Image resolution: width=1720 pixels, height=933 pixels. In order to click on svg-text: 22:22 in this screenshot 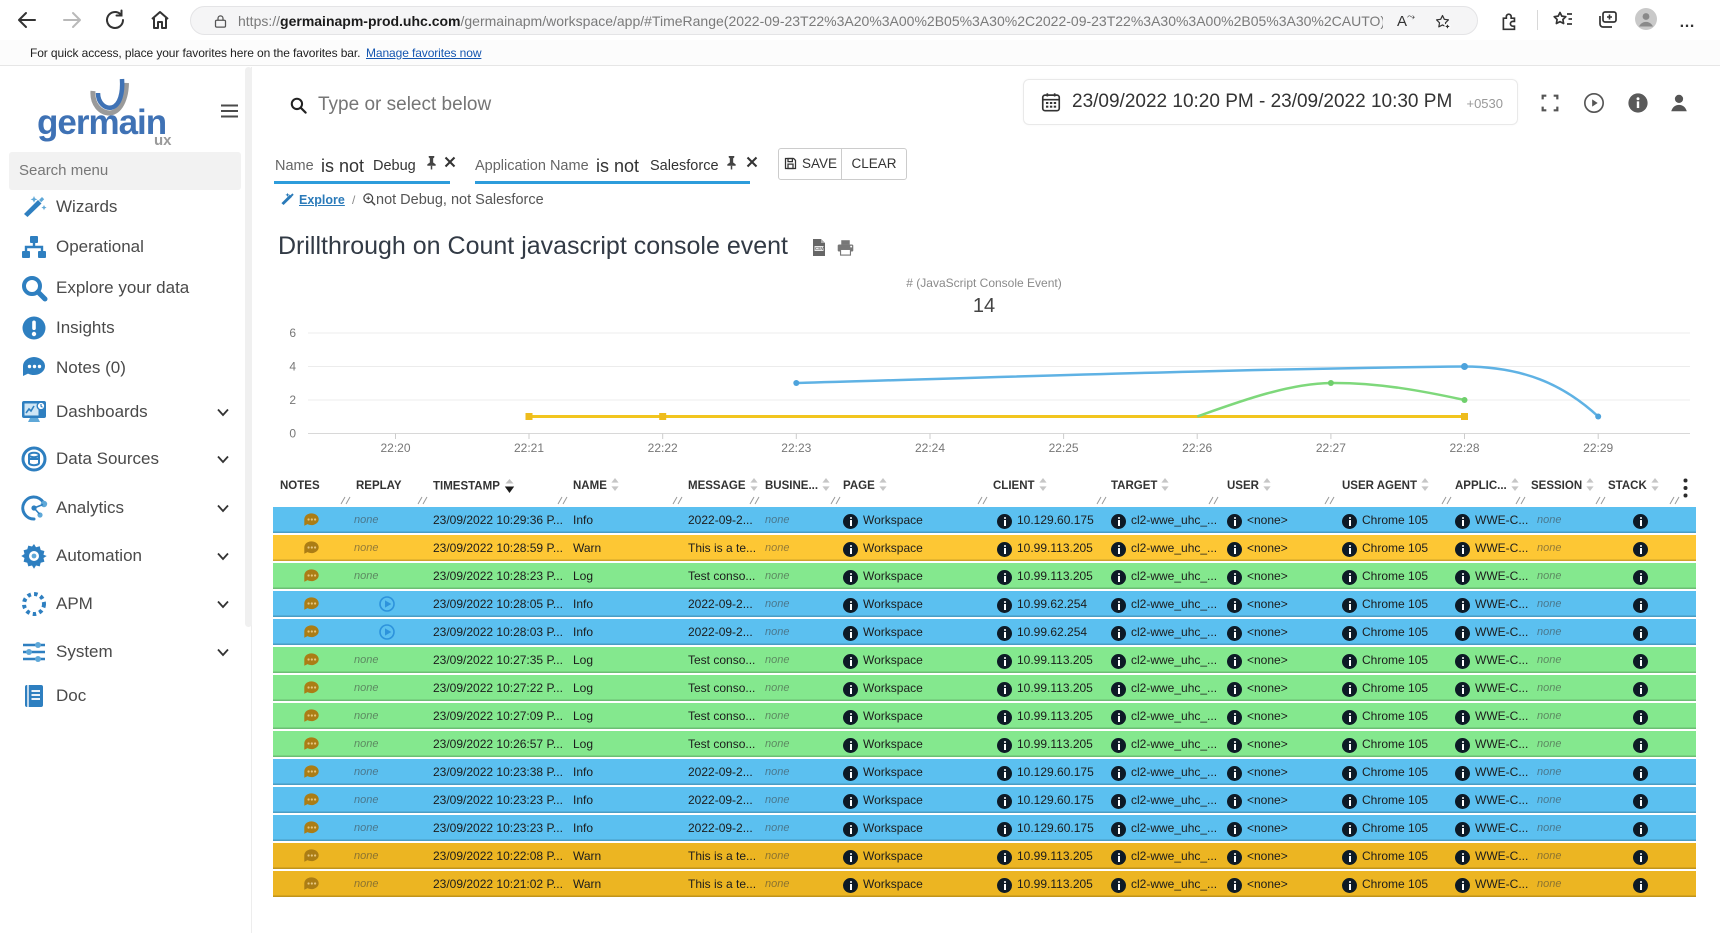, I will do `click(663, 448)`.